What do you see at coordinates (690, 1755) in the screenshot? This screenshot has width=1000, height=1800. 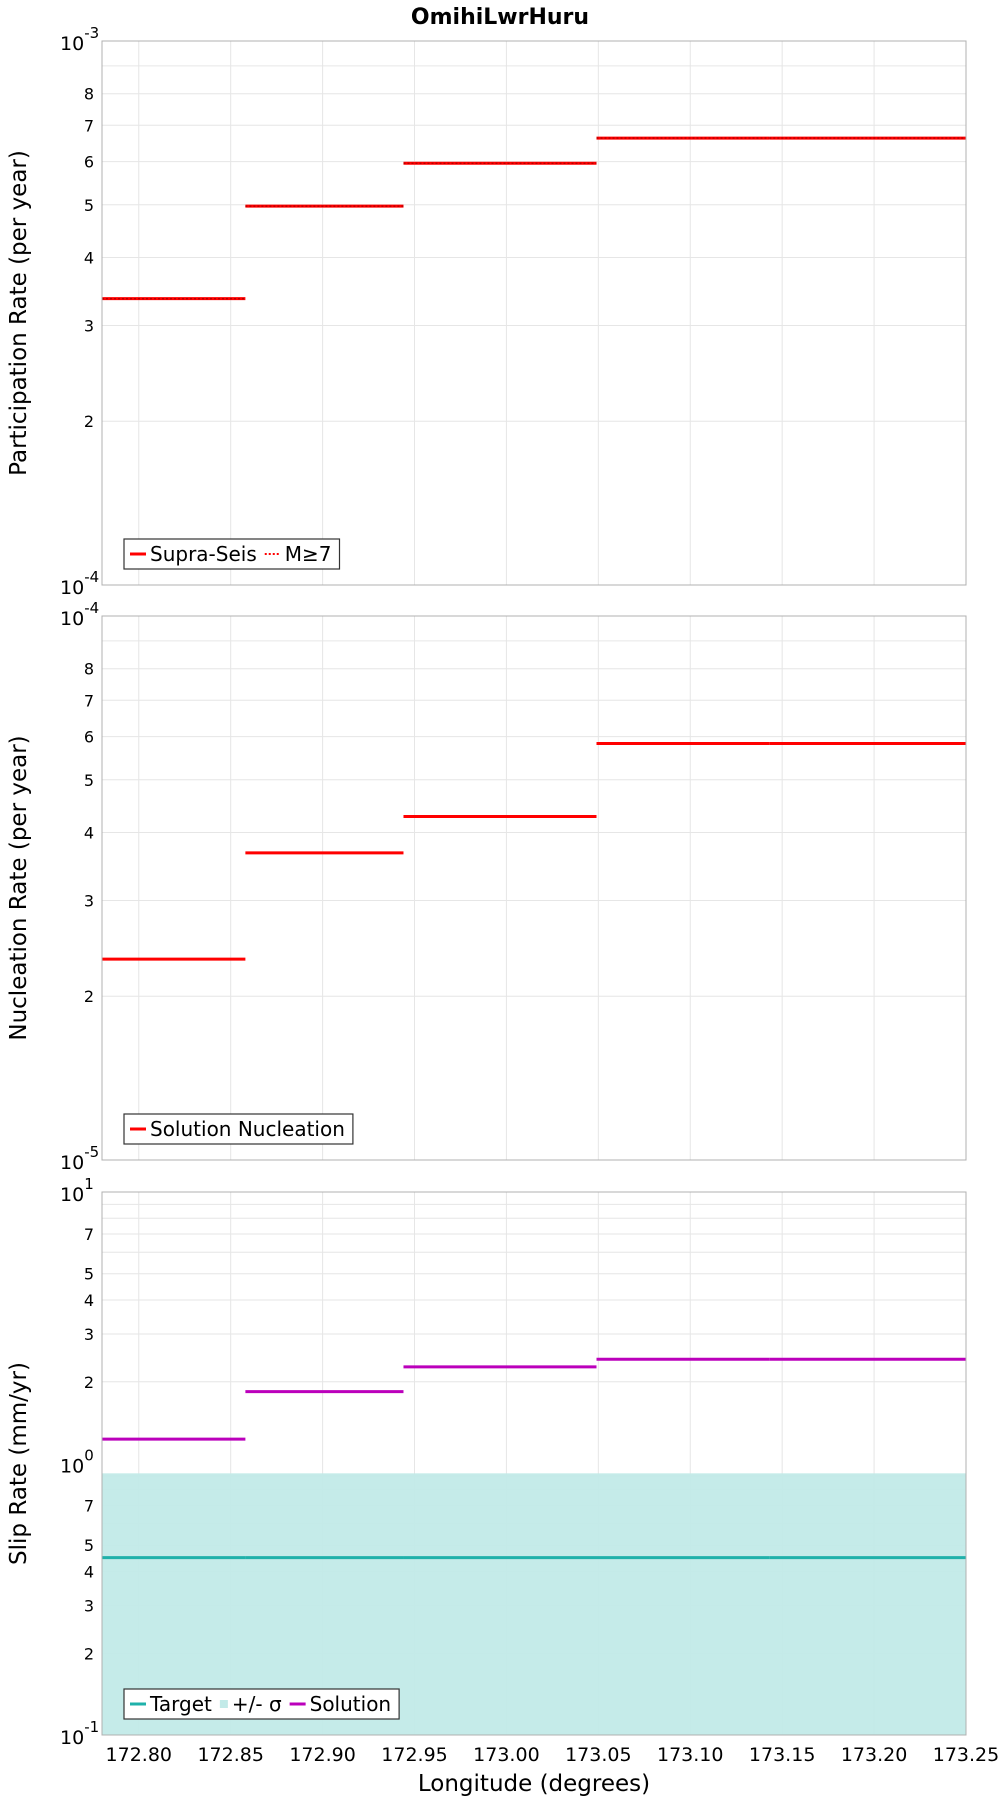 I see `x-tick-label: 173.10` at bounding box center [690, 1755].